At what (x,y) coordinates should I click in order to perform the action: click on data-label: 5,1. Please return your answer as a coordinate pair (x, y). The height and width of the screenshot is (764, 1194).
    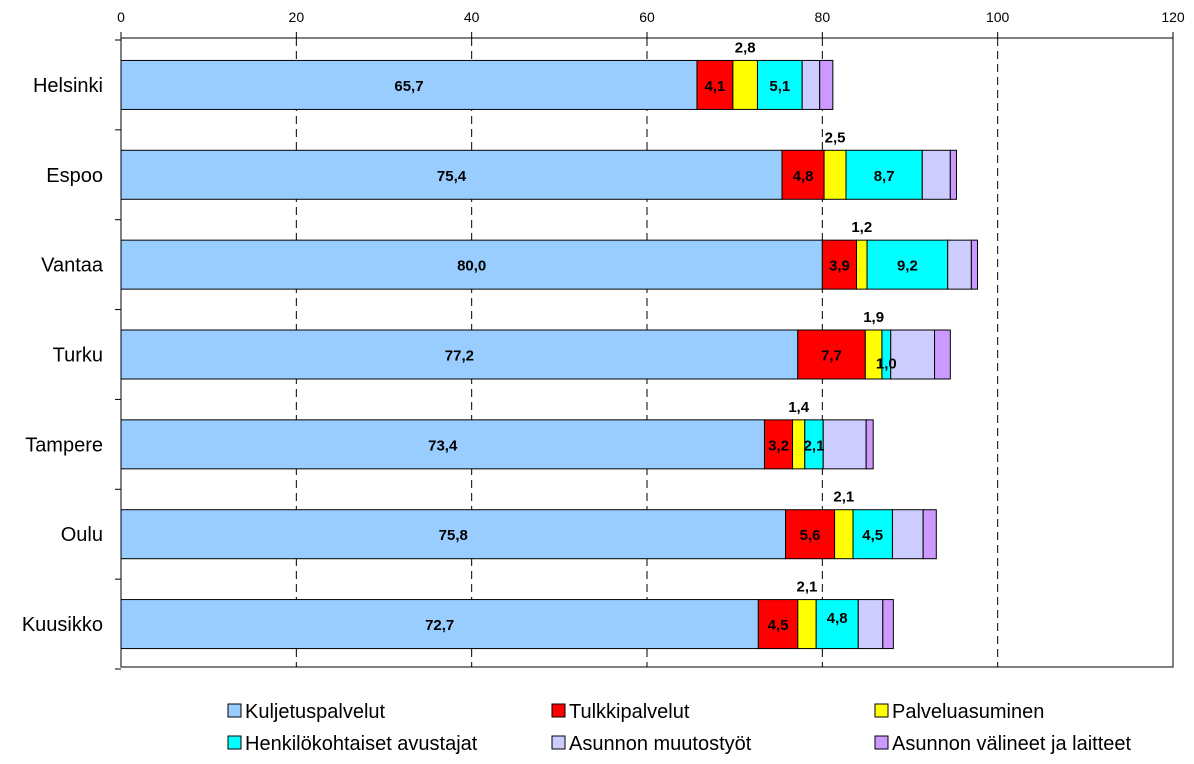
    Looking at the image, I should click on (779, 86).